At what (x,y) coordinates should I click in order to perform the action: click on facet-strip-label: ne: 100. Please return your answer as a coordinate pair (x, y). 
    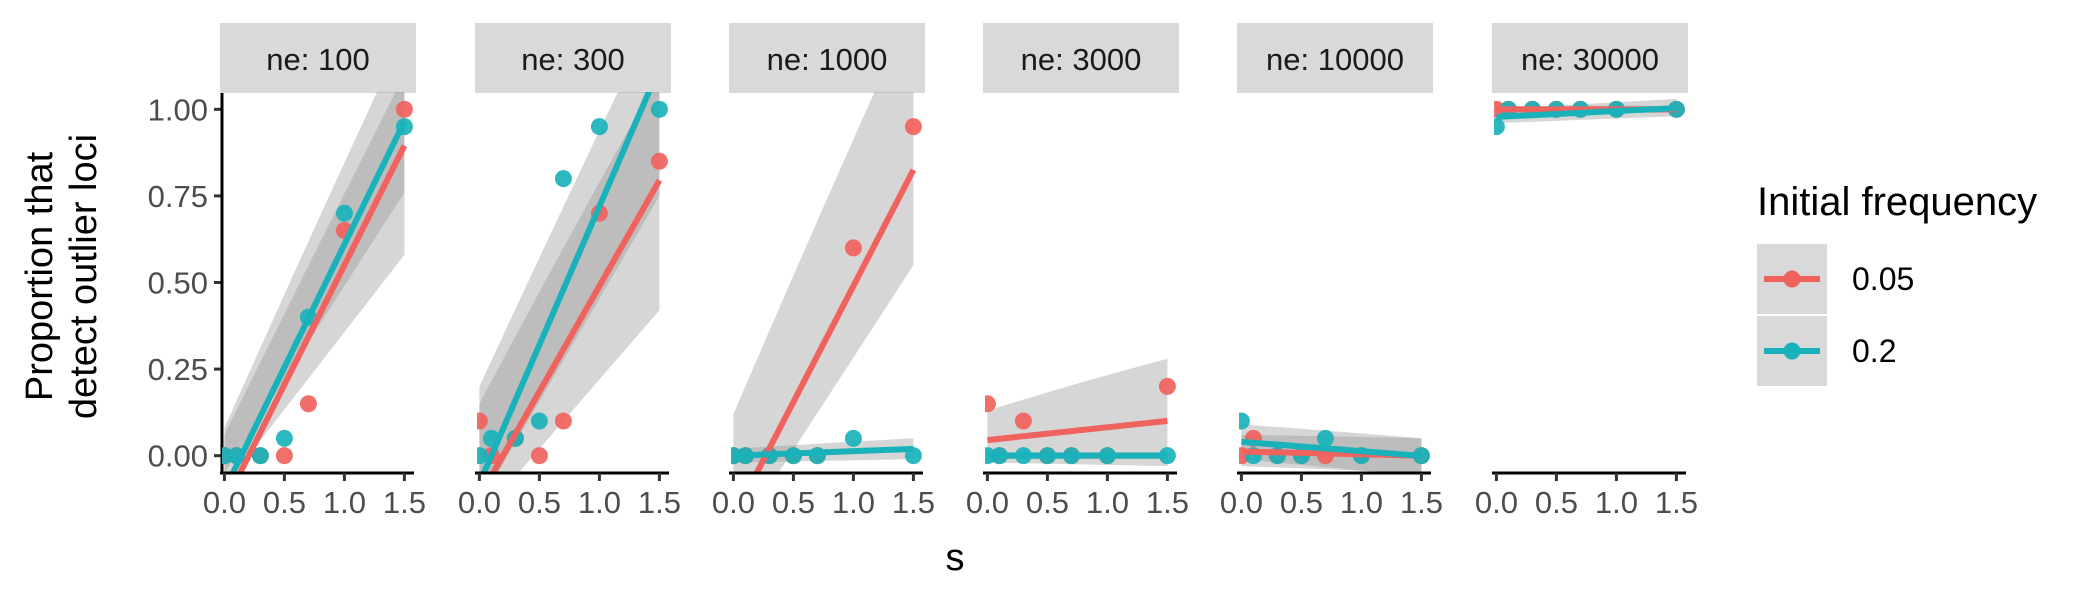
    Looking at the image, I should click on (317, 59).